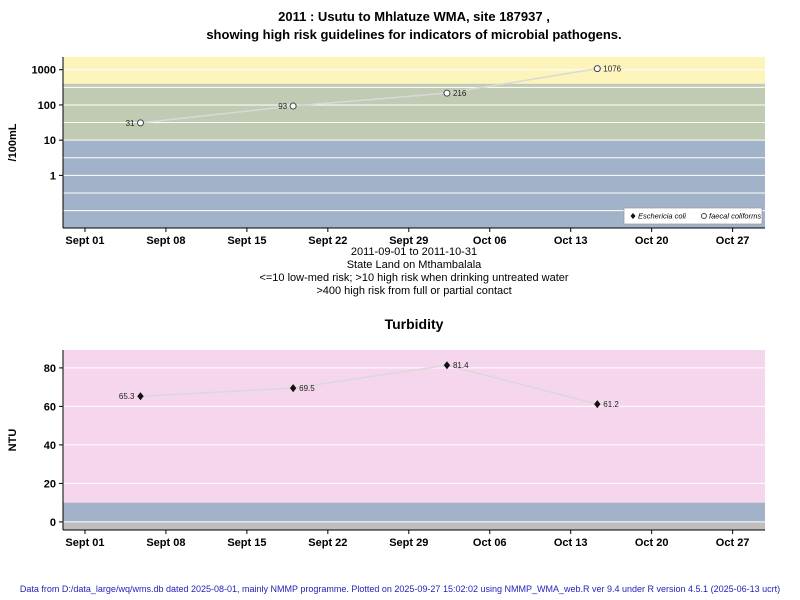 Image resolution: width=800 pixels, height=600 pixels. I want to click on legend-box, so click(693, 216).